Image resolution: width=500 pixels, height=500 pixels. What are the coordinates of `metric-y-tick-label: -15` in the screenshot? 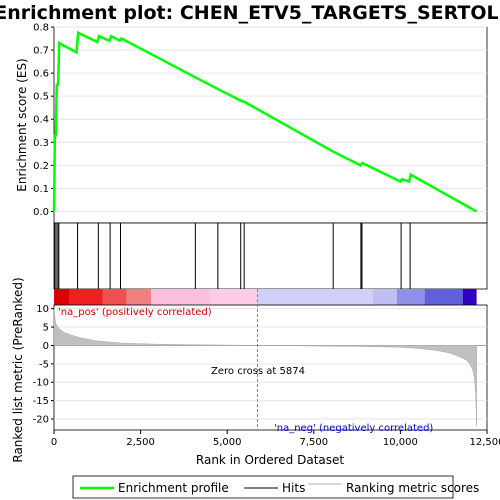 It's located at (41, 401).